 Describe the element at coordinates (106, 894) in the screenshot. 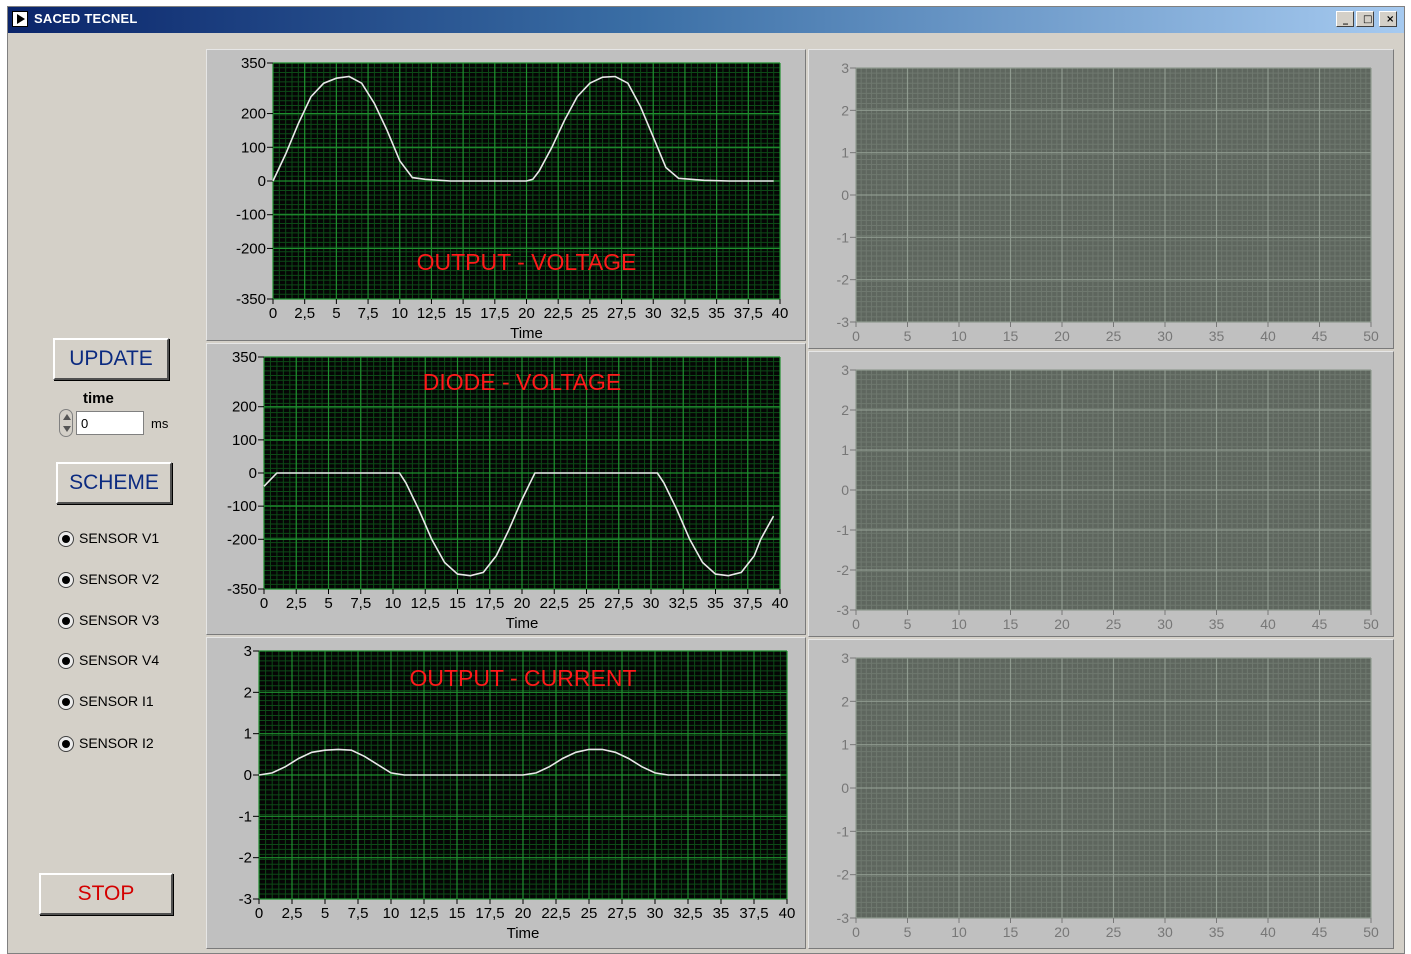

I see `stop-button: STOP` at that location.